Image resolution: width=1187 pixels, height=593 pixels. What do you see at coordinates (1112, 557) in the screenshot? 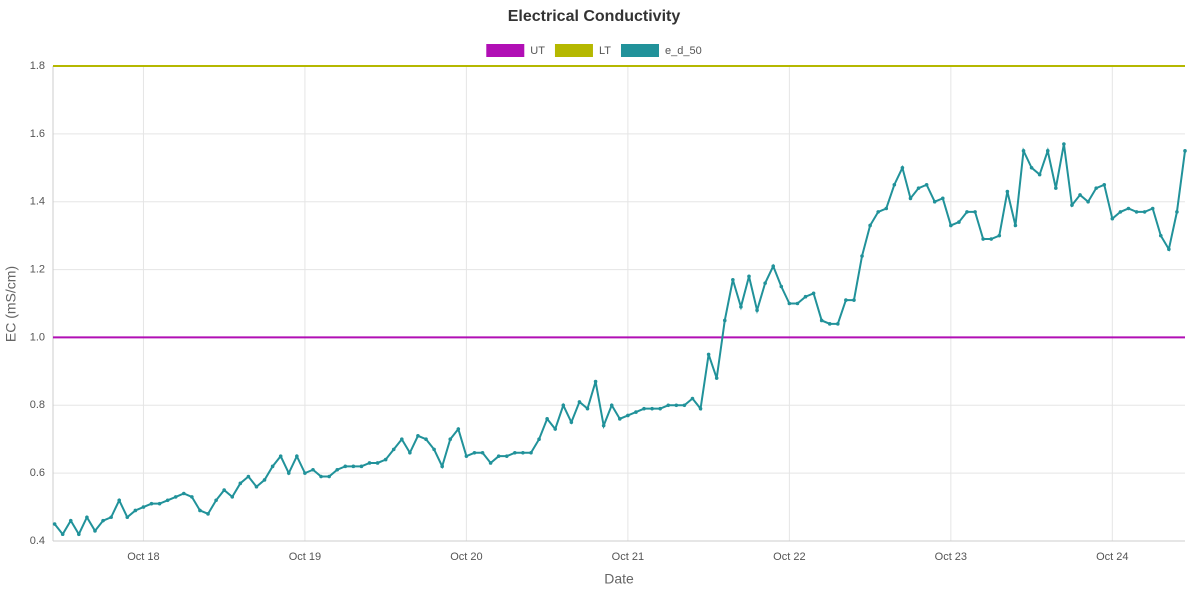
I see `x-tick-label: Oct 24` at bounding box center [1112, 557].